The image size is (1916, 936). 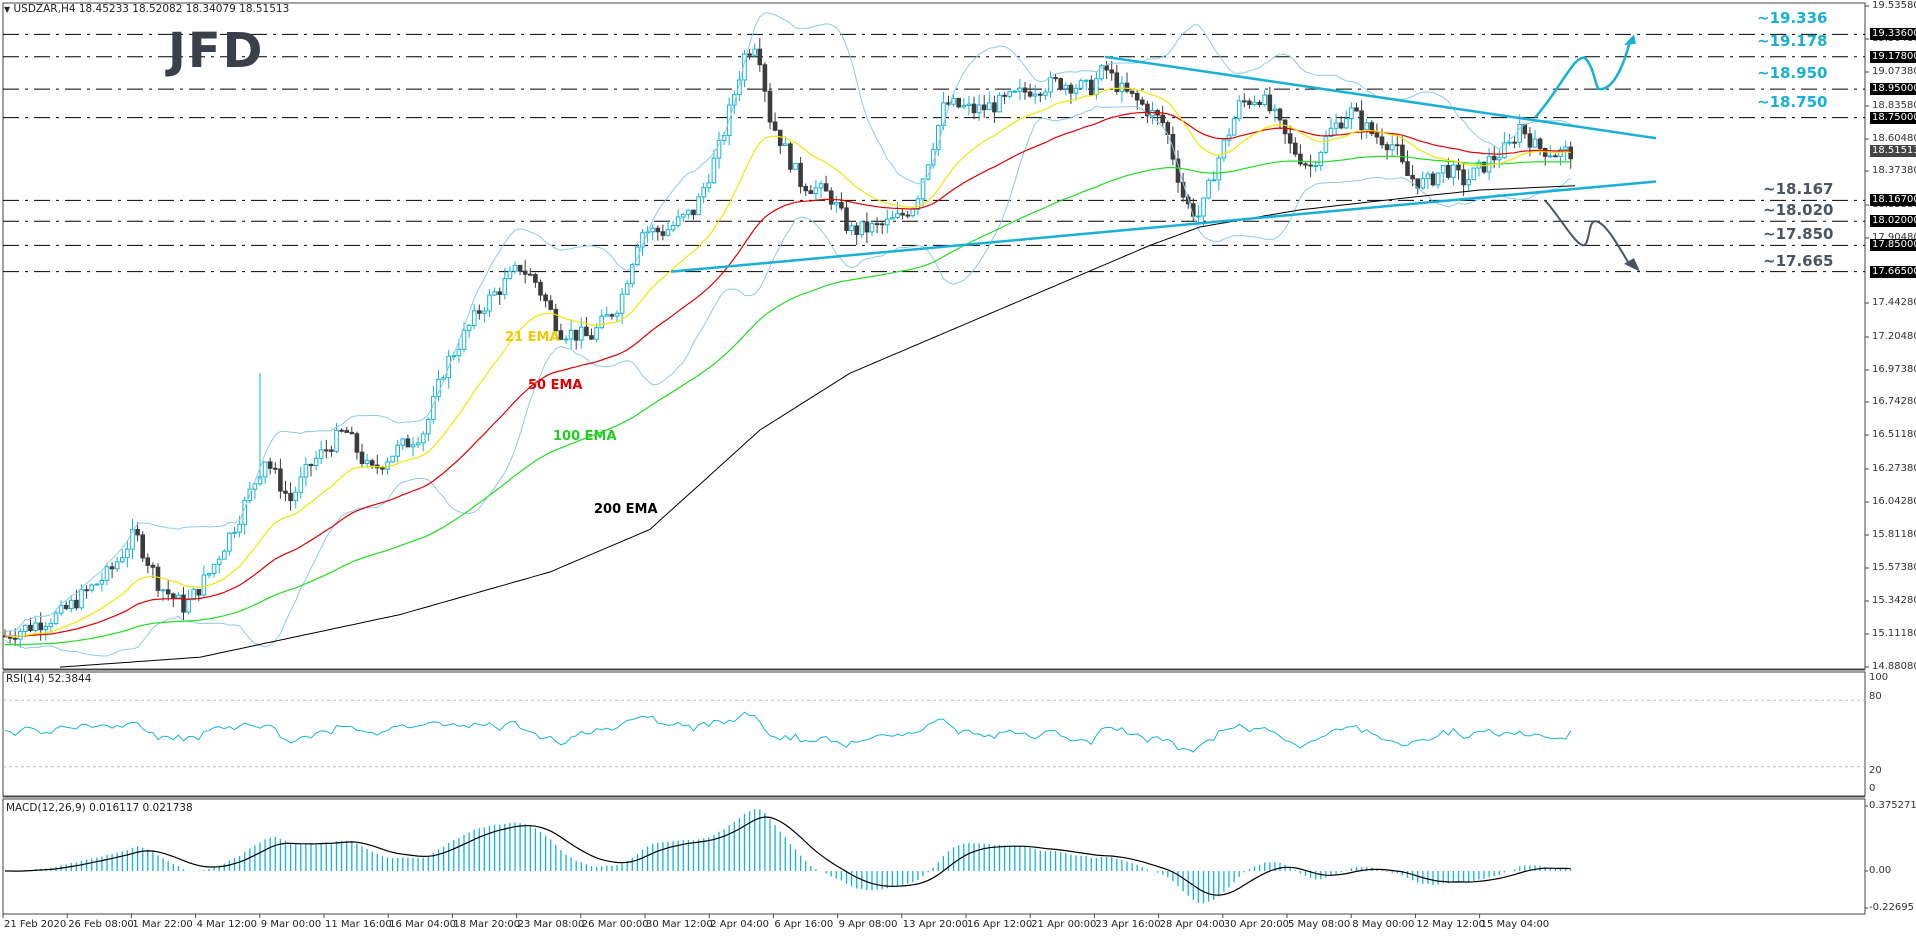 What do you see at coordinates (1894, 369) in the screenshot?
I see `price-axis-tick: 16.97380` at bounding box center [1894, 369].